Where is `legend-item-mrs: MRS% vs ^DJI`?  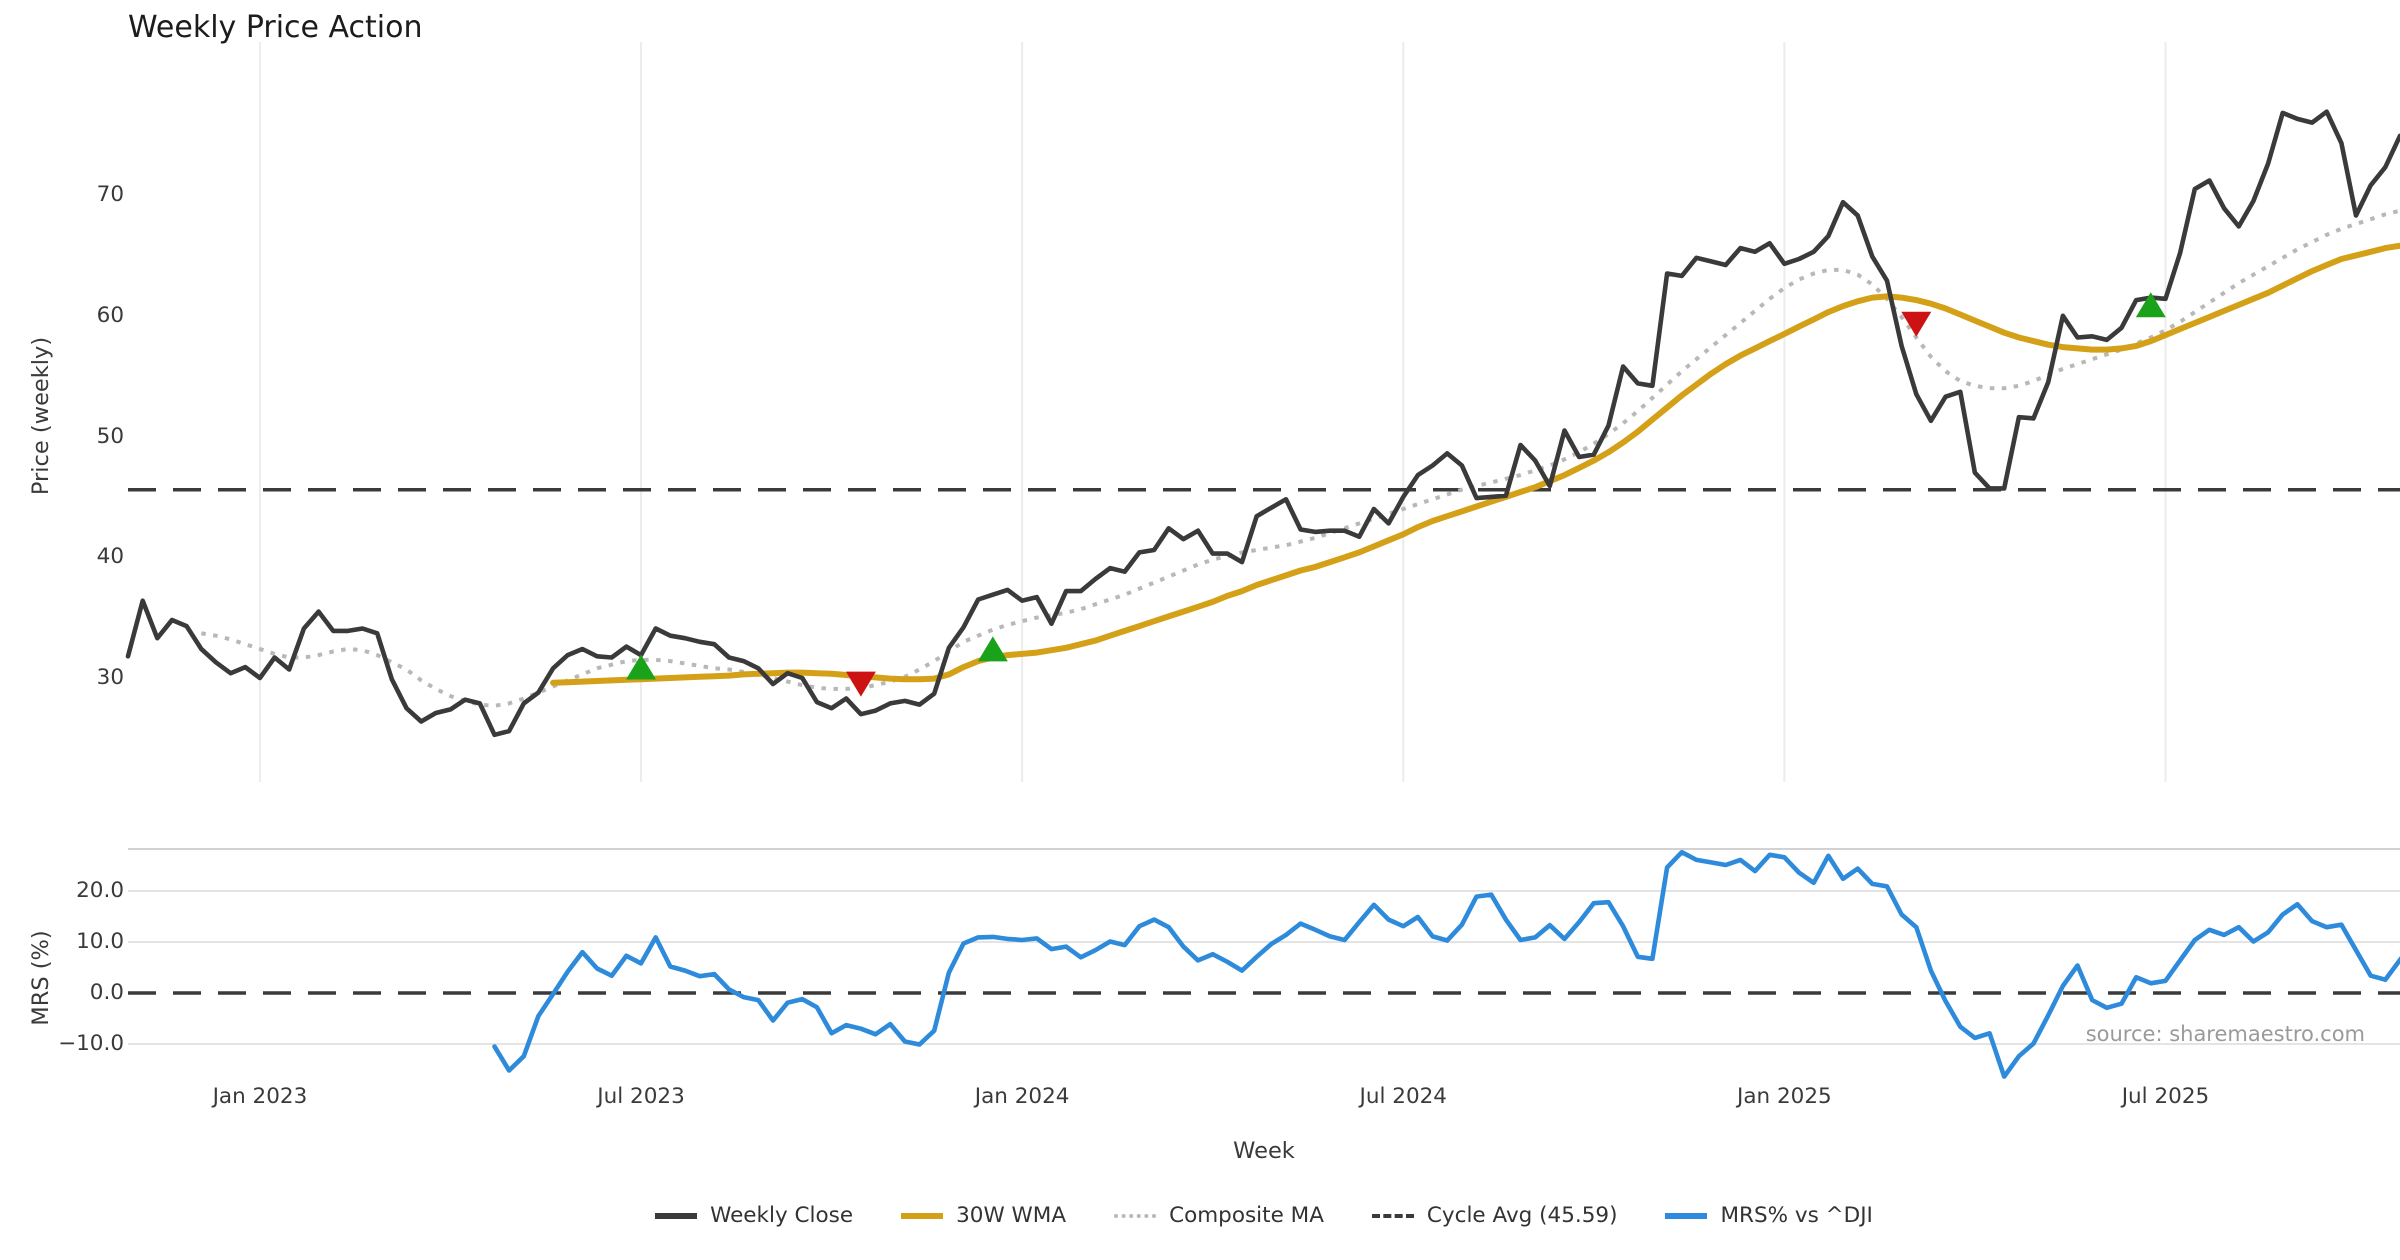
legend-item-mrs: MRS% vs ^DJI is located at coordinates (1769, 1215).